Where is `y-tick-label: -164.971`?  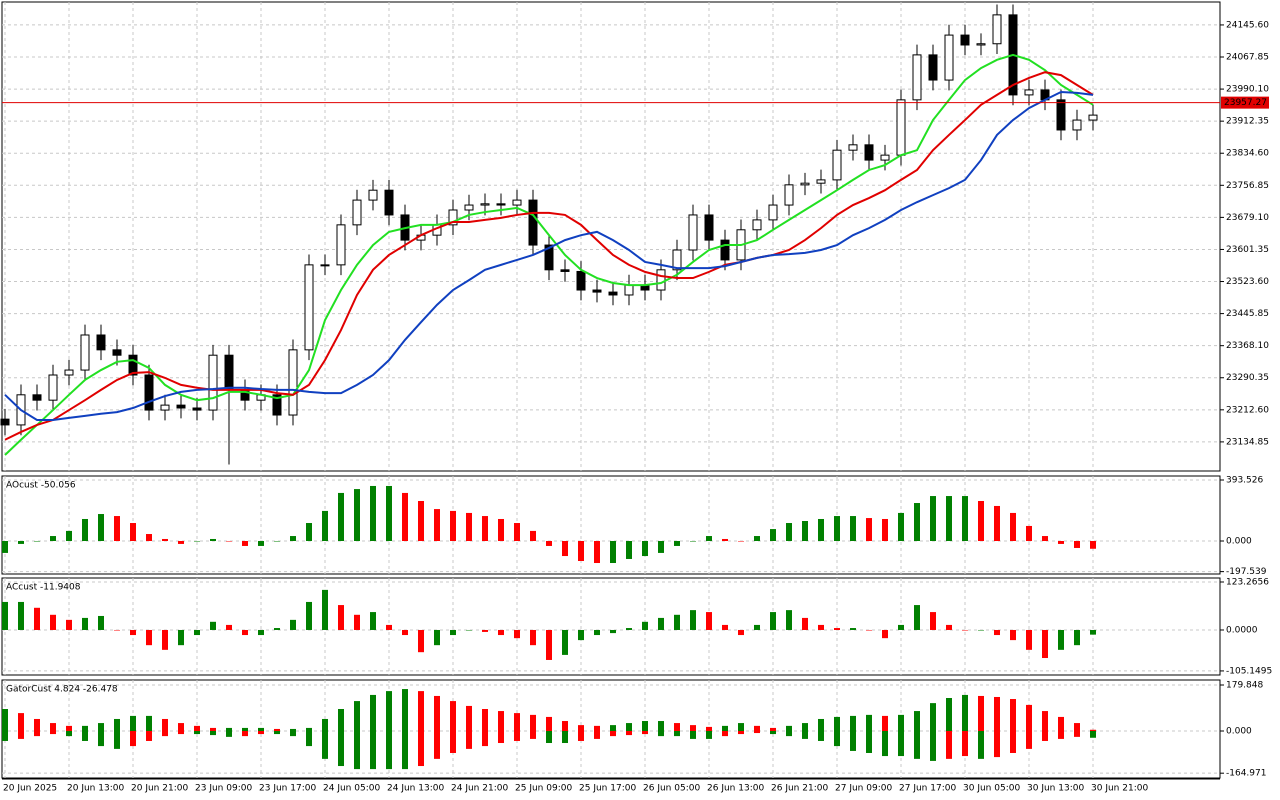
y-tick-label: -164.971 is located at coordinates (1246, 774).